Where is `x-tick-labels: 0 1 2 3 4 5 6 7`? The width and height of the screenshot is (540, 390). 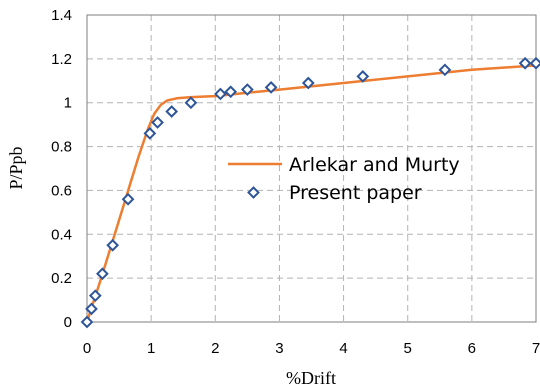 x-tick-labels: 0 1 2 3 4 5 6 7 is located at coordinates (311, 348).